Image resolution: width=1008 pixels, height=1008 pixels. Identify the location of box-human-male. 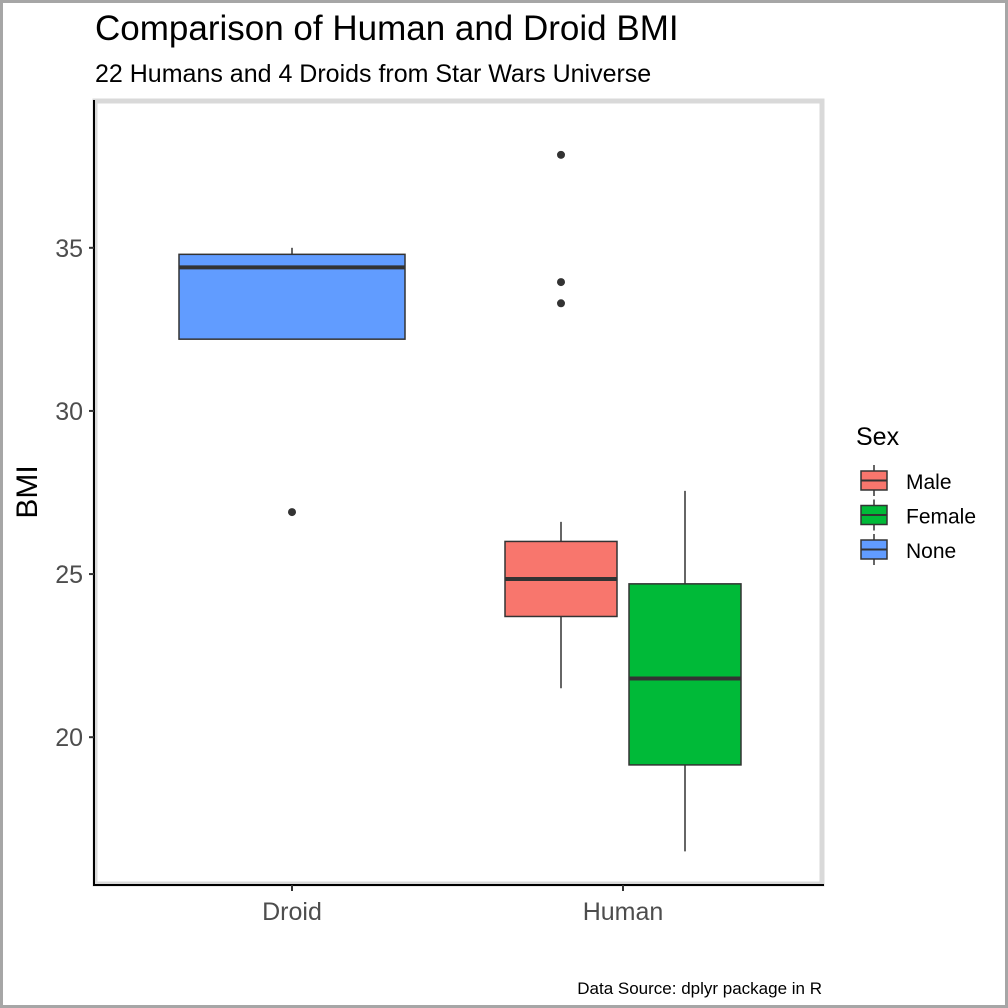
(561, 419).